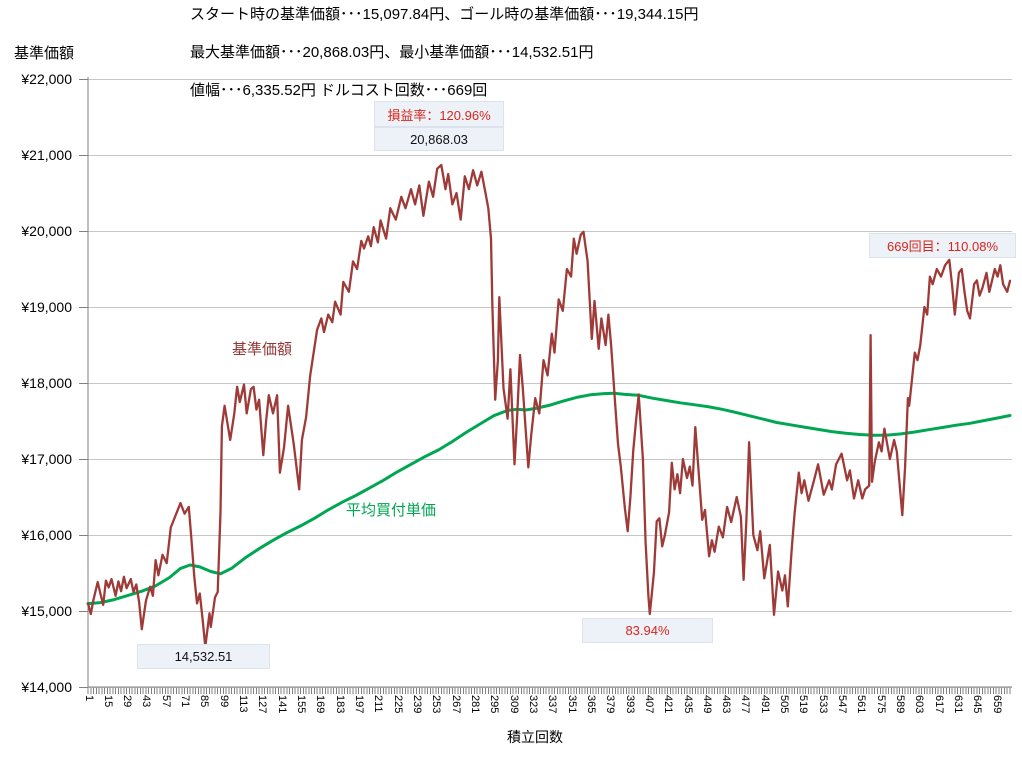 The height and width of the screenshot is (757, 1022). Describe the element at coordinates (784, 704) in the screenshot. I see `x-tick-label: 505` at that location.